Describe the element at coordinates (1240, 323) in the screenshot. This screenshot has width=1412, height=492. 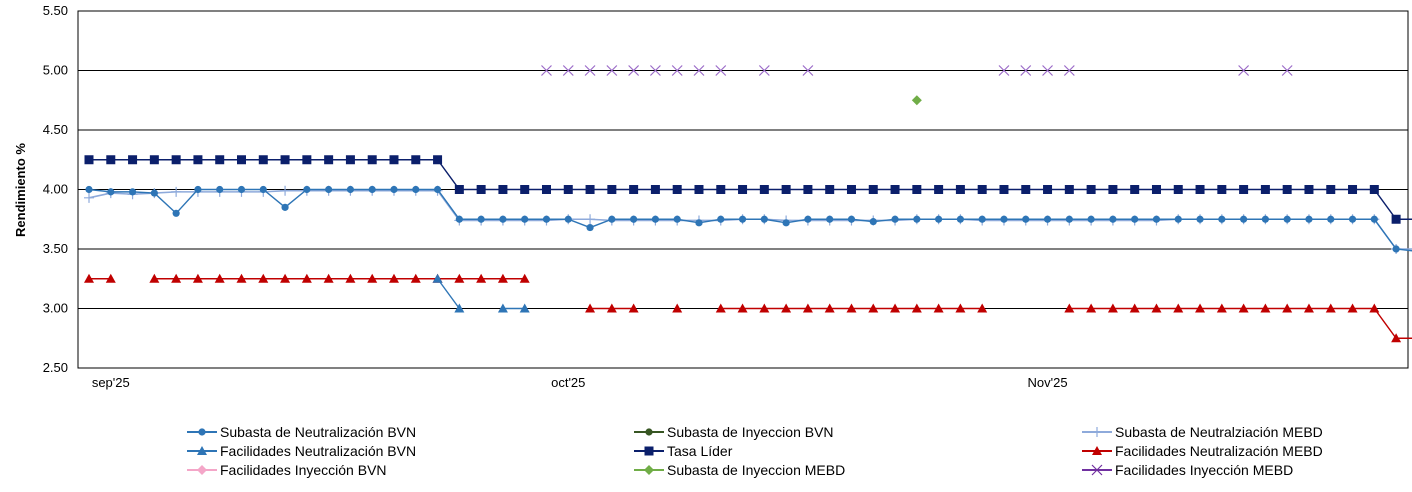
I see `series-line` at that location.